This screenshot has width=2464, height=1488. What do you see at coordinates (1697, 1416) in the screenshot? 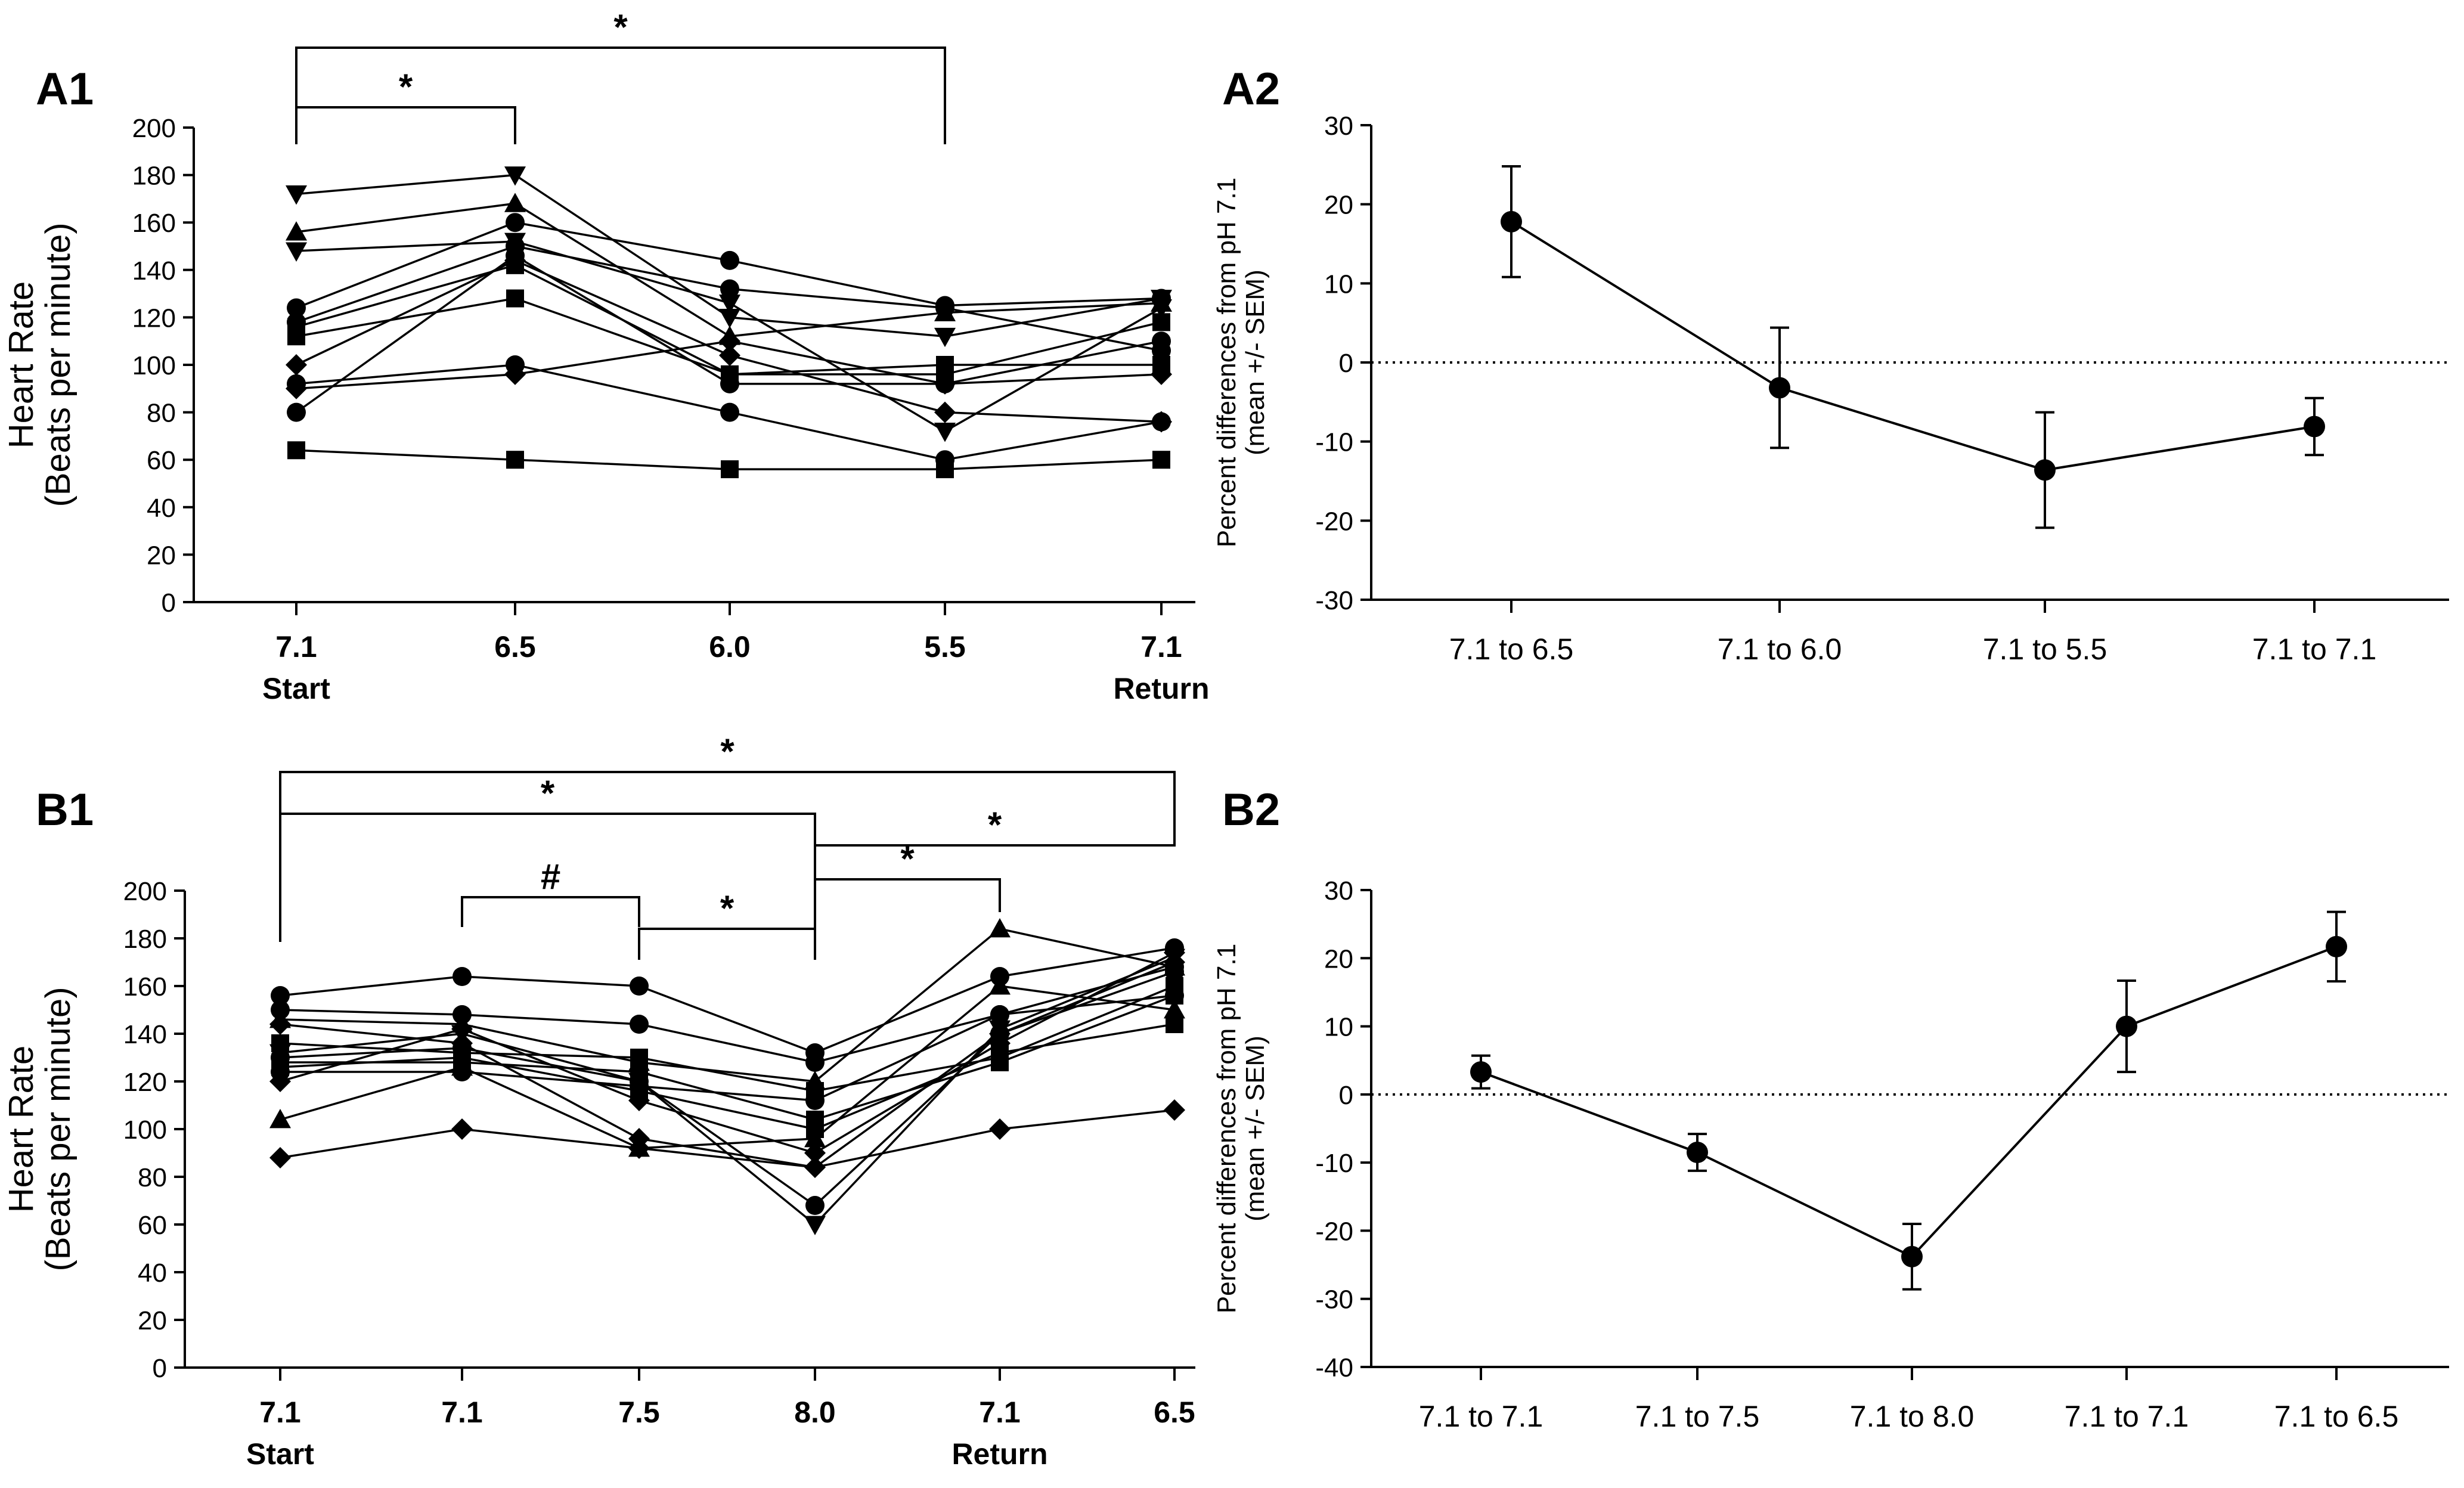
I see `x-tick-label: 7.1 to 7.5` at bounding box center [1697, 1416].